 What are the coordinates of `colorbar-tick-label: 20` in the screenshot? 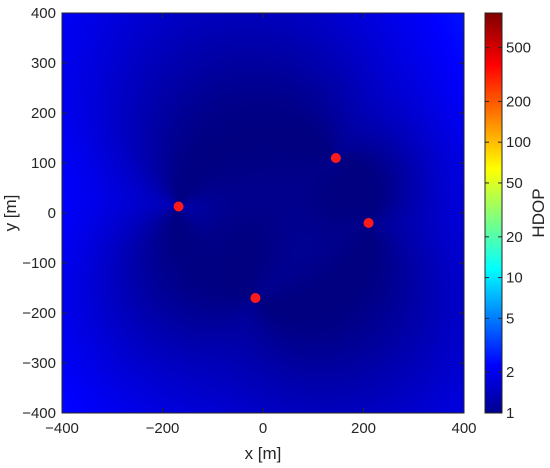 It's located at (514, 237).